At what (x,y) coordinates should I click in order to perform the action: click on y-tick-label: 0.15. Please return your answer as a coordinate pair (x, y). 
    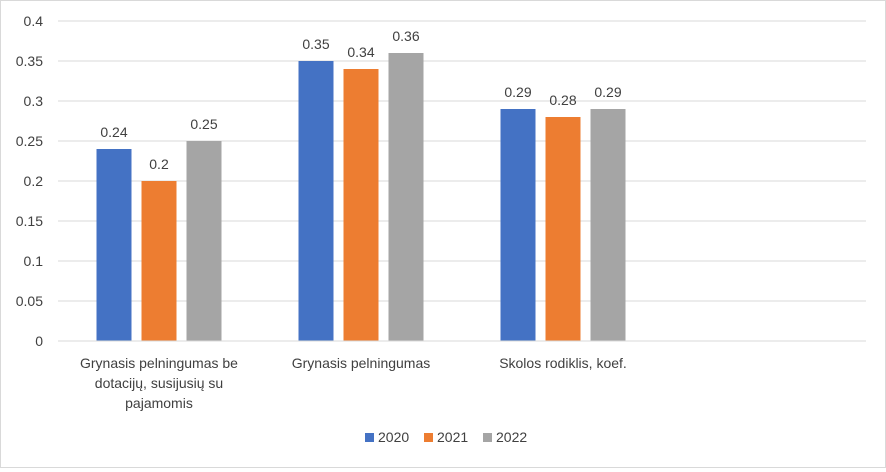
    Looking at the image, I should click on (29, 221).